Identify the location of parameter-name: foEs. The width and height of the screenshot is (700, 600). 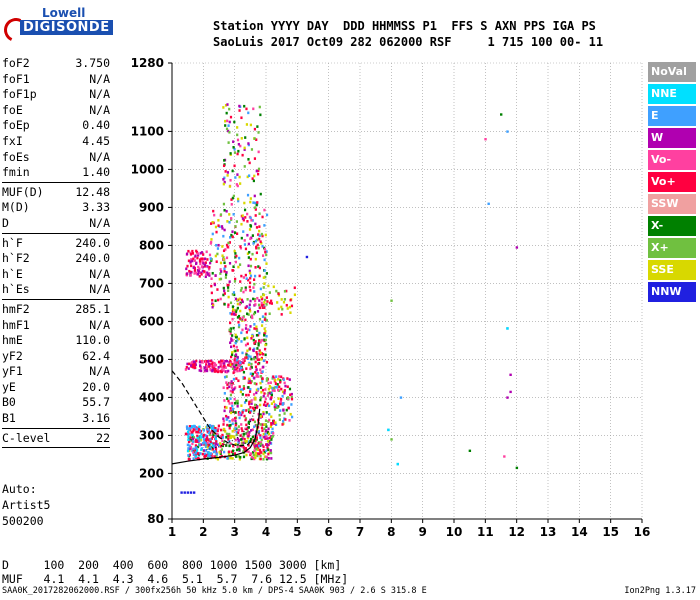
(16, 156).